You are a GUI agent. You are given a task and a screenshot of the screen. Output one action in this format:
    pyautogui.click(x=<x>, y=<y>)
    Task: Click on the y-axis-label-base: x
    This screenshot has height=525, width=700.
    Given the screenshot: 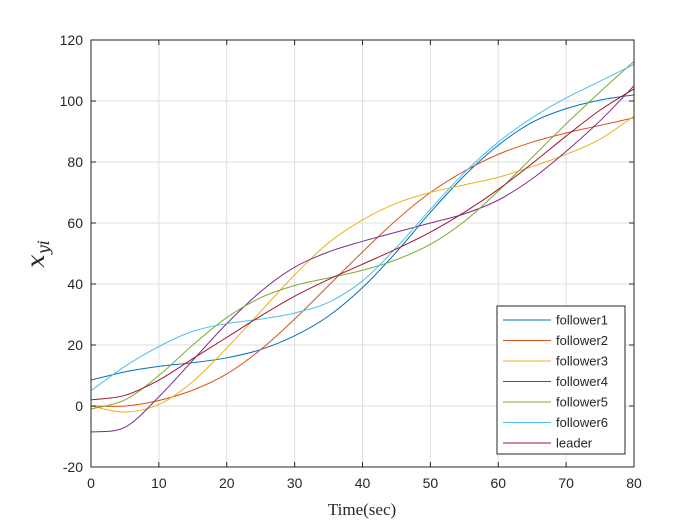 What is the action you would take?
    pyautogui.click(x=36, y=261)
    